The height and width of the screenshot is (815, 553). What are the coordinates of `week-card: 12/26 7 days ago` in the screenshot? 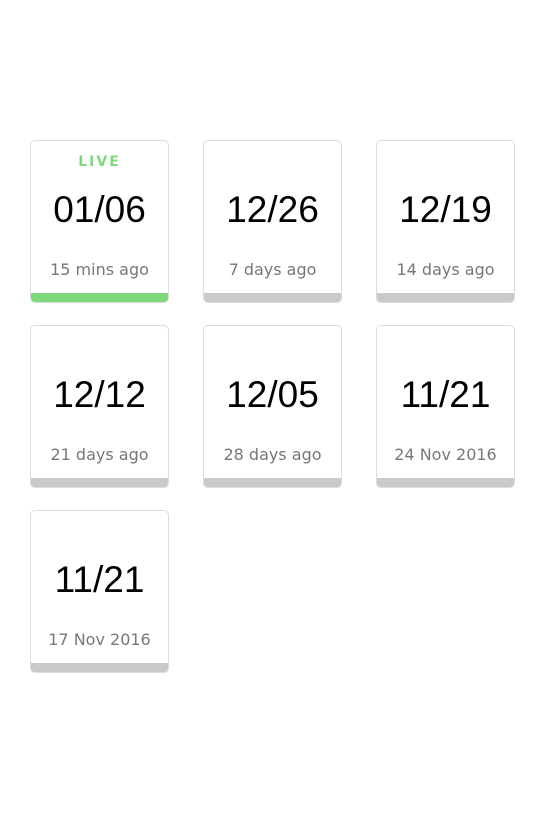 It's located at (272, 221).